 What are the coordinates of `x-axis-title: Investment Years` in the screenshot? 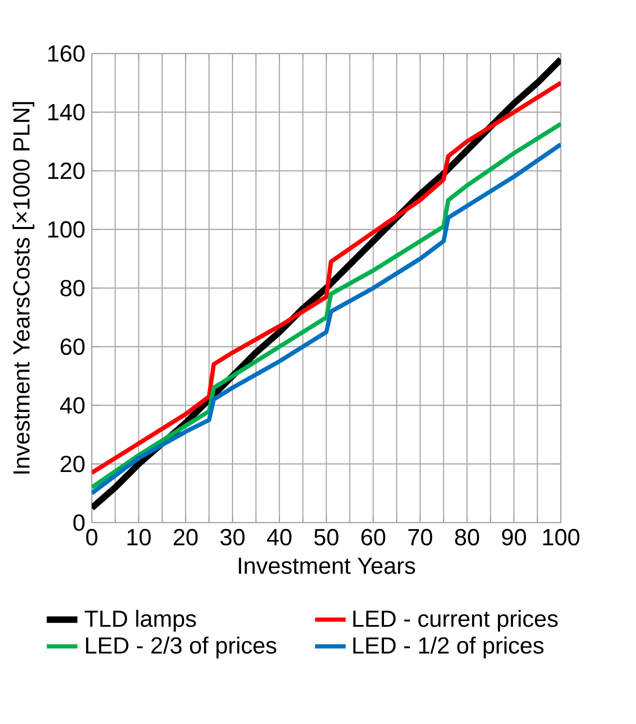 It's located at (327, 566).